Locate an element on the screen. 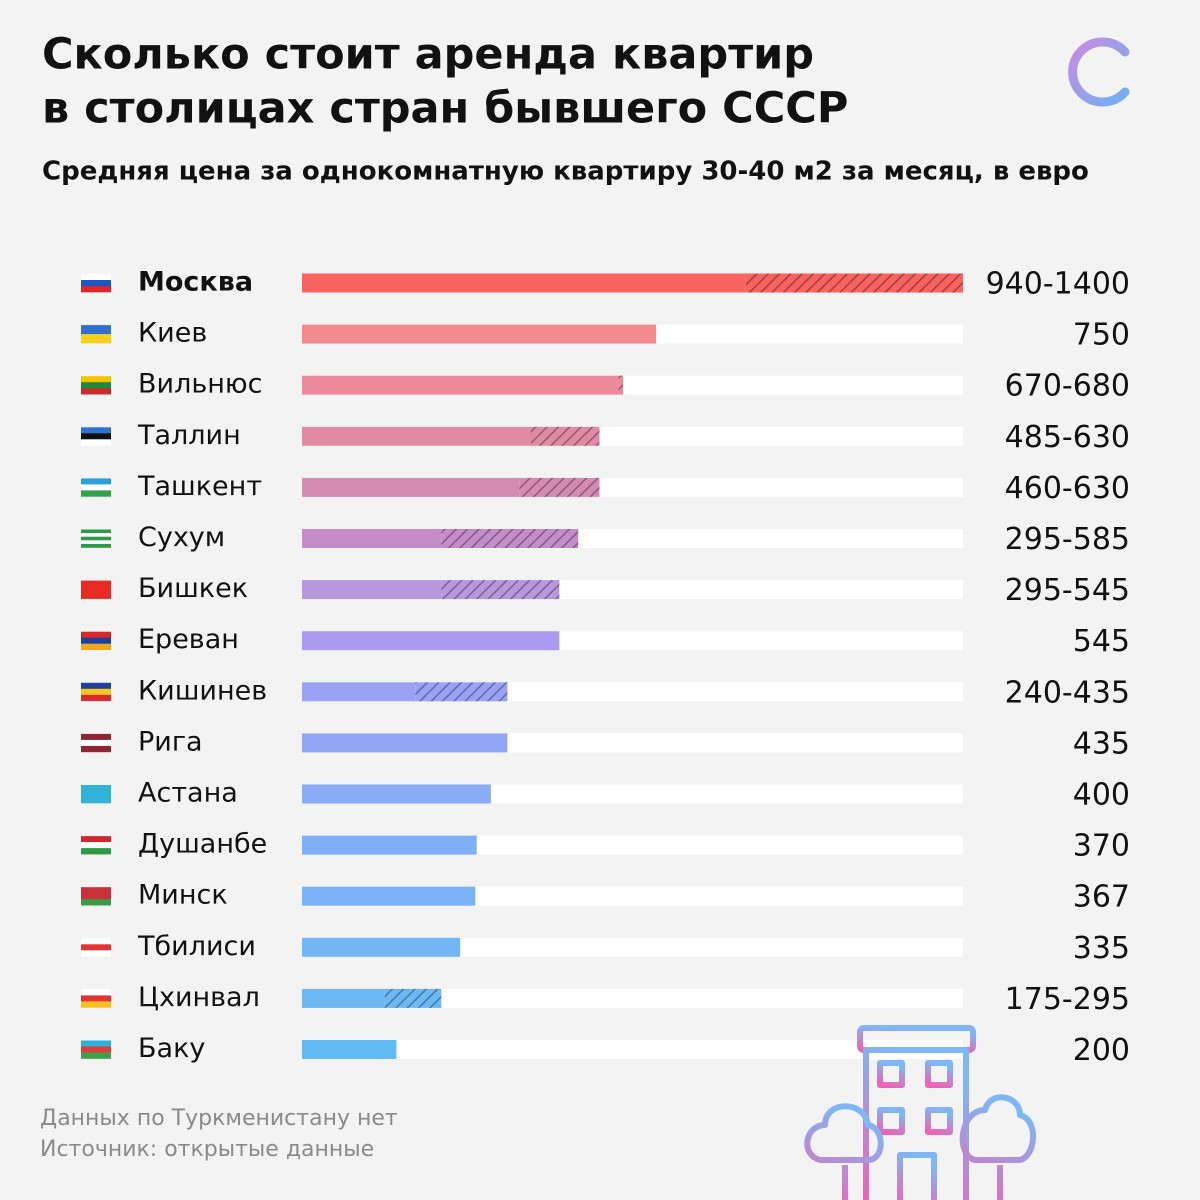  category-label: Цхинвал is located at coordinates (199, 997).